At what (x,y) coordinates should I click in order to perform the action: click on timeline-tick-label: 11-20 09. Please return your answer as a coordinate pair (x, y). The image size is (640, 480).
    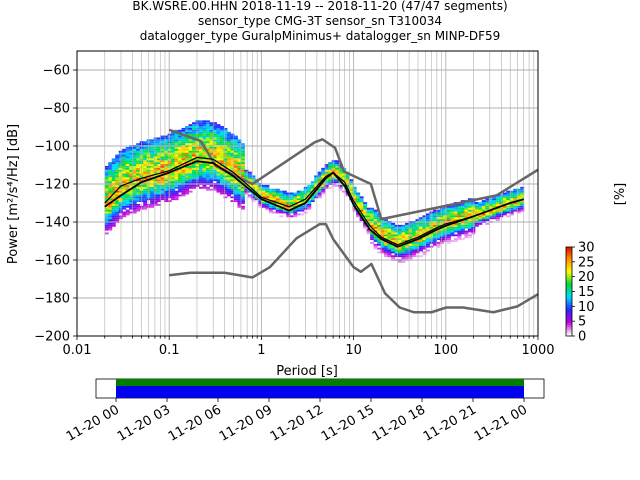
    Looking at the image, I should click on (246, 423).